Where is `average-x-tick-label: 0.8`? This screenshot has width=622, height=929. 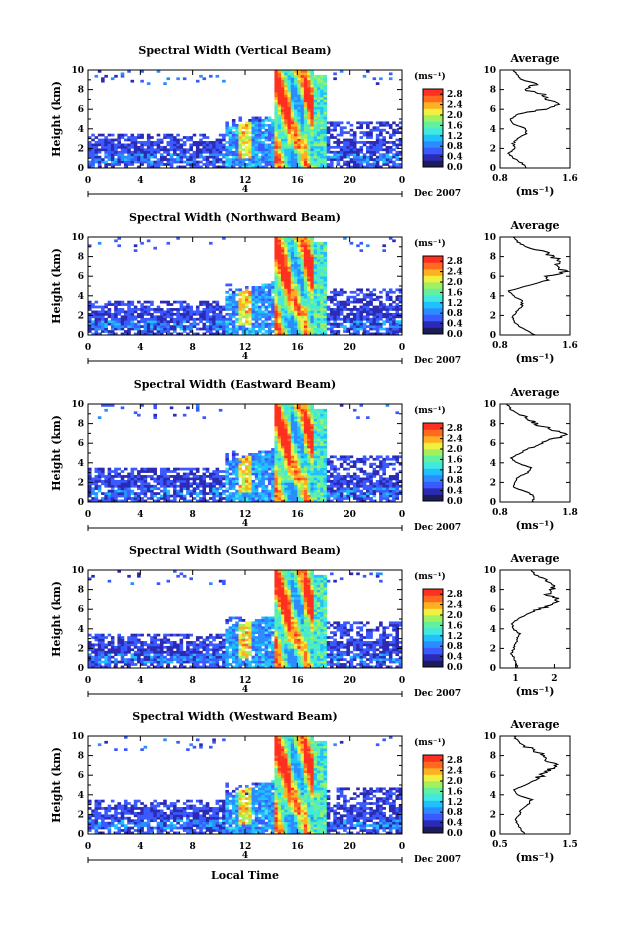
average-x-tick-label: 0.8 is located at coordinates (500, 179).